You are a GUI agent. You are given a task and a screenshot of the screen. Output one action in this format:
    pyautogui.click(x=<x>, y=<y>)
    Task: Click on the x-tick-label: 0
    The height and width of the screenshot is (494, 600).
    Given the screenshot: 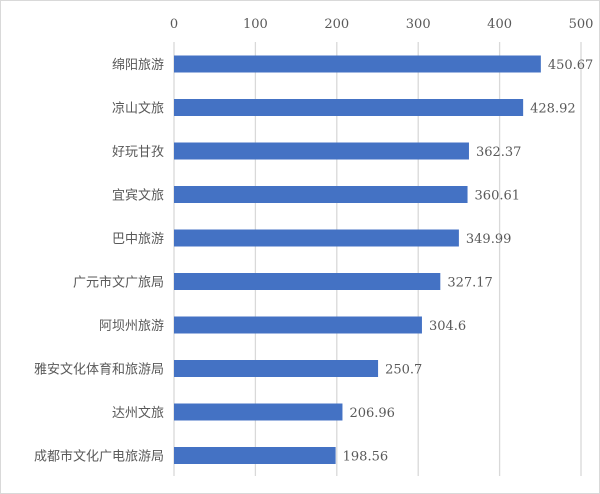 What is the action you would take?
    pyautogui.click(x=174, y=24)
    